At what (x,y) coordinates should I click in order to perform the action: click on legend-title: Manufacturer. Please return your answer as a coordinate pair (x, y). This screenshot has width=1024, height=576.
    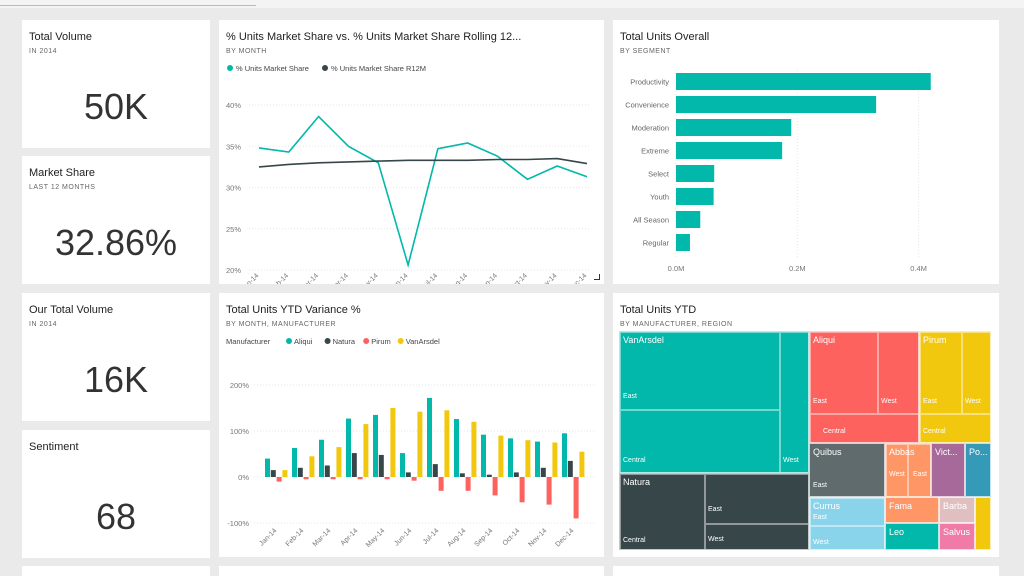
    Looking at the image, I should click on (248, 341).